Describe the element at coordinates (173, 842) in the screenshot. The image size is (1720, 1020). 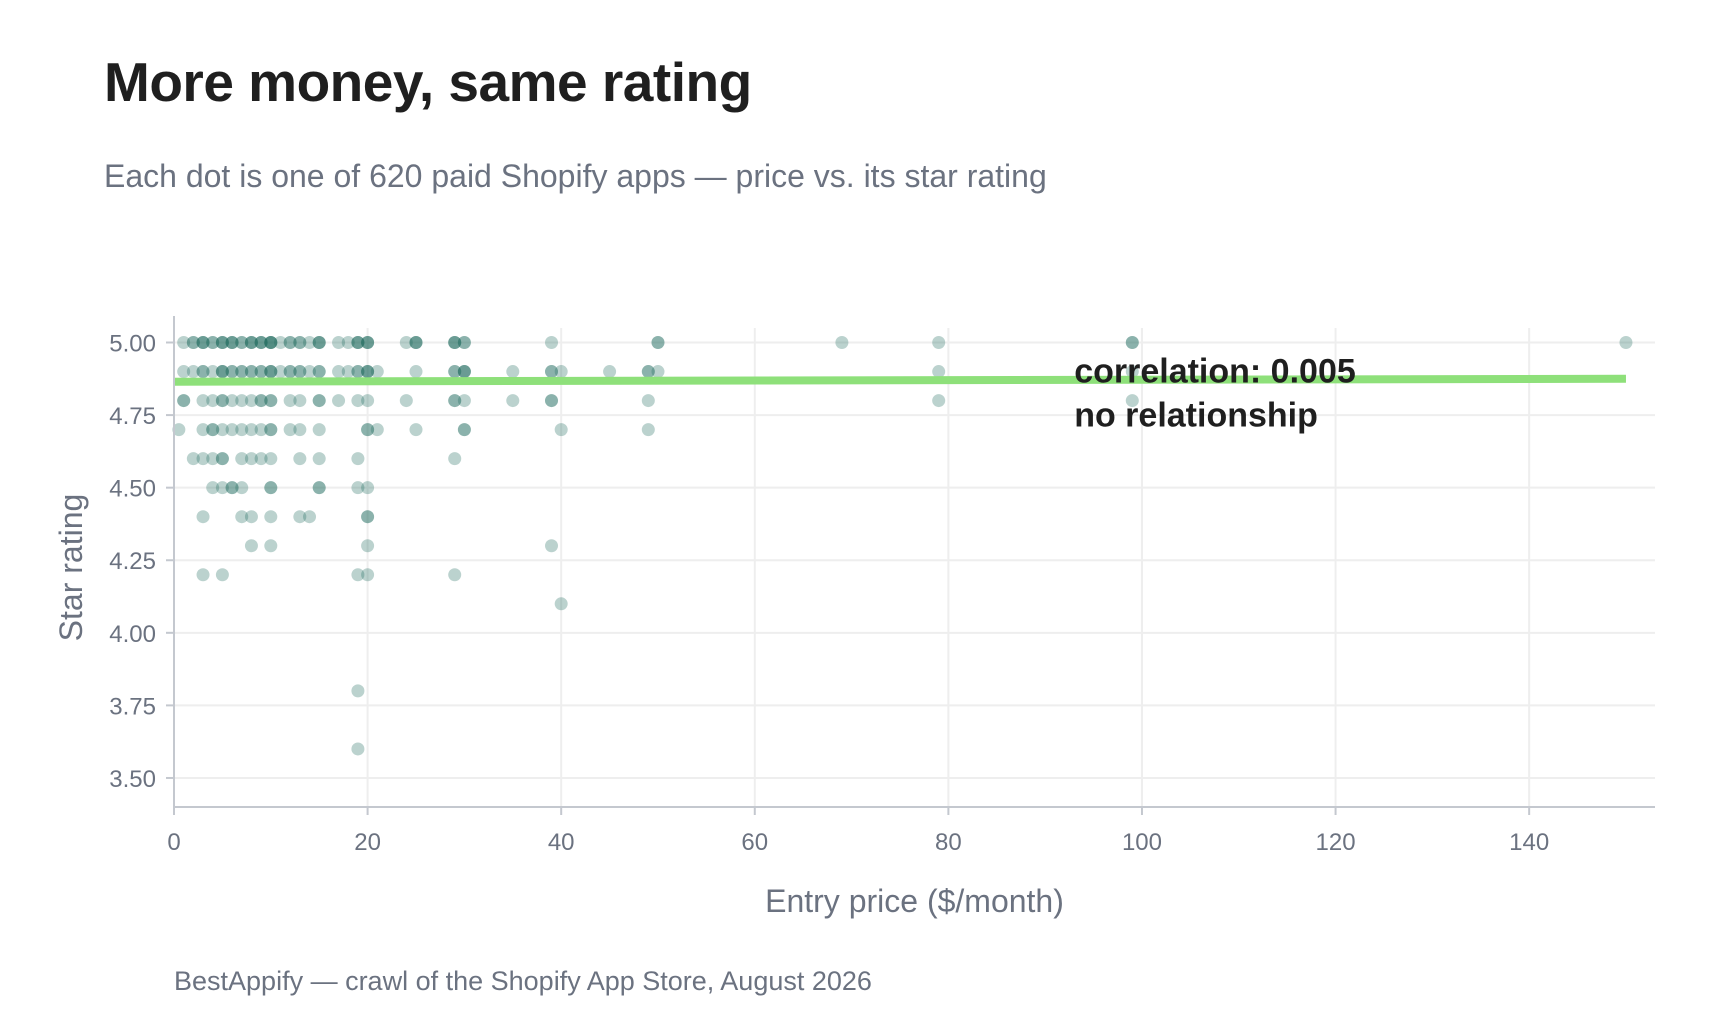
I see `x-tick-label: 0` at that location.